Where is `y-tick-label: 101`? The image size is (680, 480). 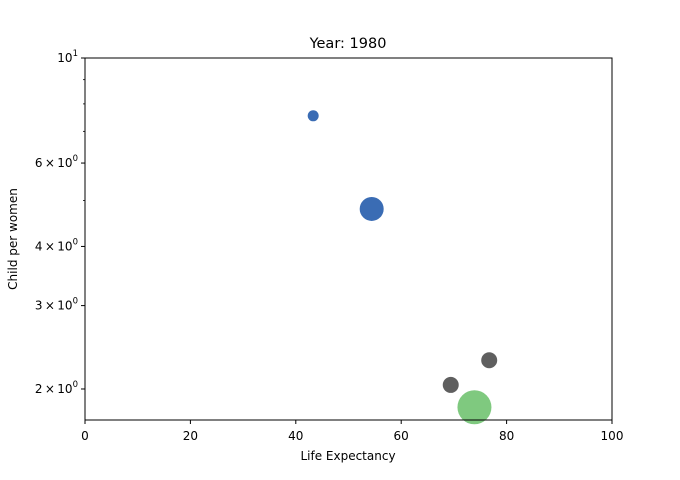 y-tick-label: 101 is located at coordinates (67, 57).